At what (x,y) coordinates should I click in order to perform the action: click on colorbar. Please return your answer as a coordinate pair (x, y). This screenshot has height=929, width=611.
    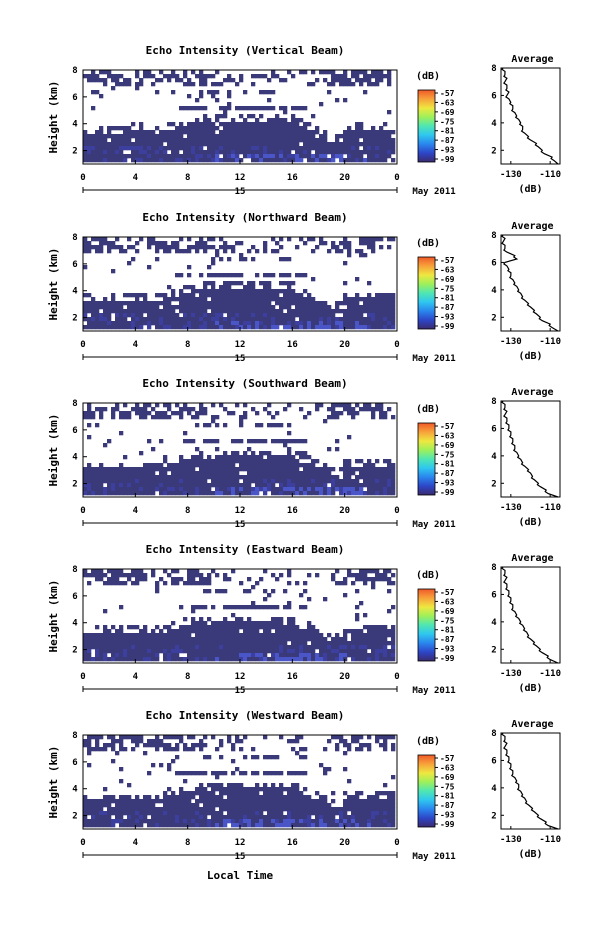
    Looking at the image, I should click on (426, 625).